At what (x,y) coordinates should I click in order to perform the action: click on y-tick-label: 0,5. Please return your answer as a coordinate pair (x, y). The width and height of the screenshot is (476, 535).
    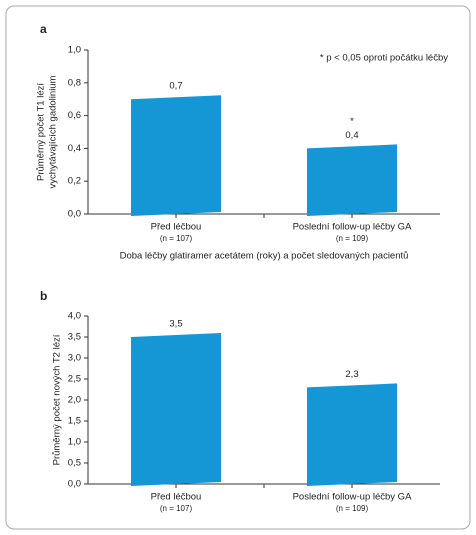
    Looking at the image, I should click on (74, 463).